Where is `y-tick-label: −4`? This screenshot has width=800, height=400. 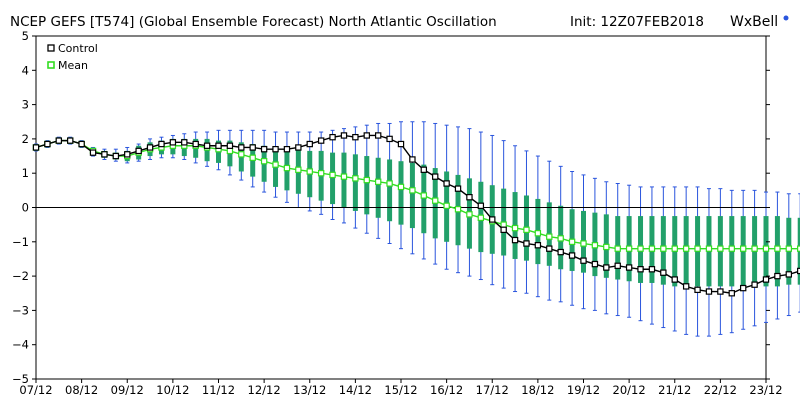 y-tick-label: −4 is located at coordinates (20, 345).